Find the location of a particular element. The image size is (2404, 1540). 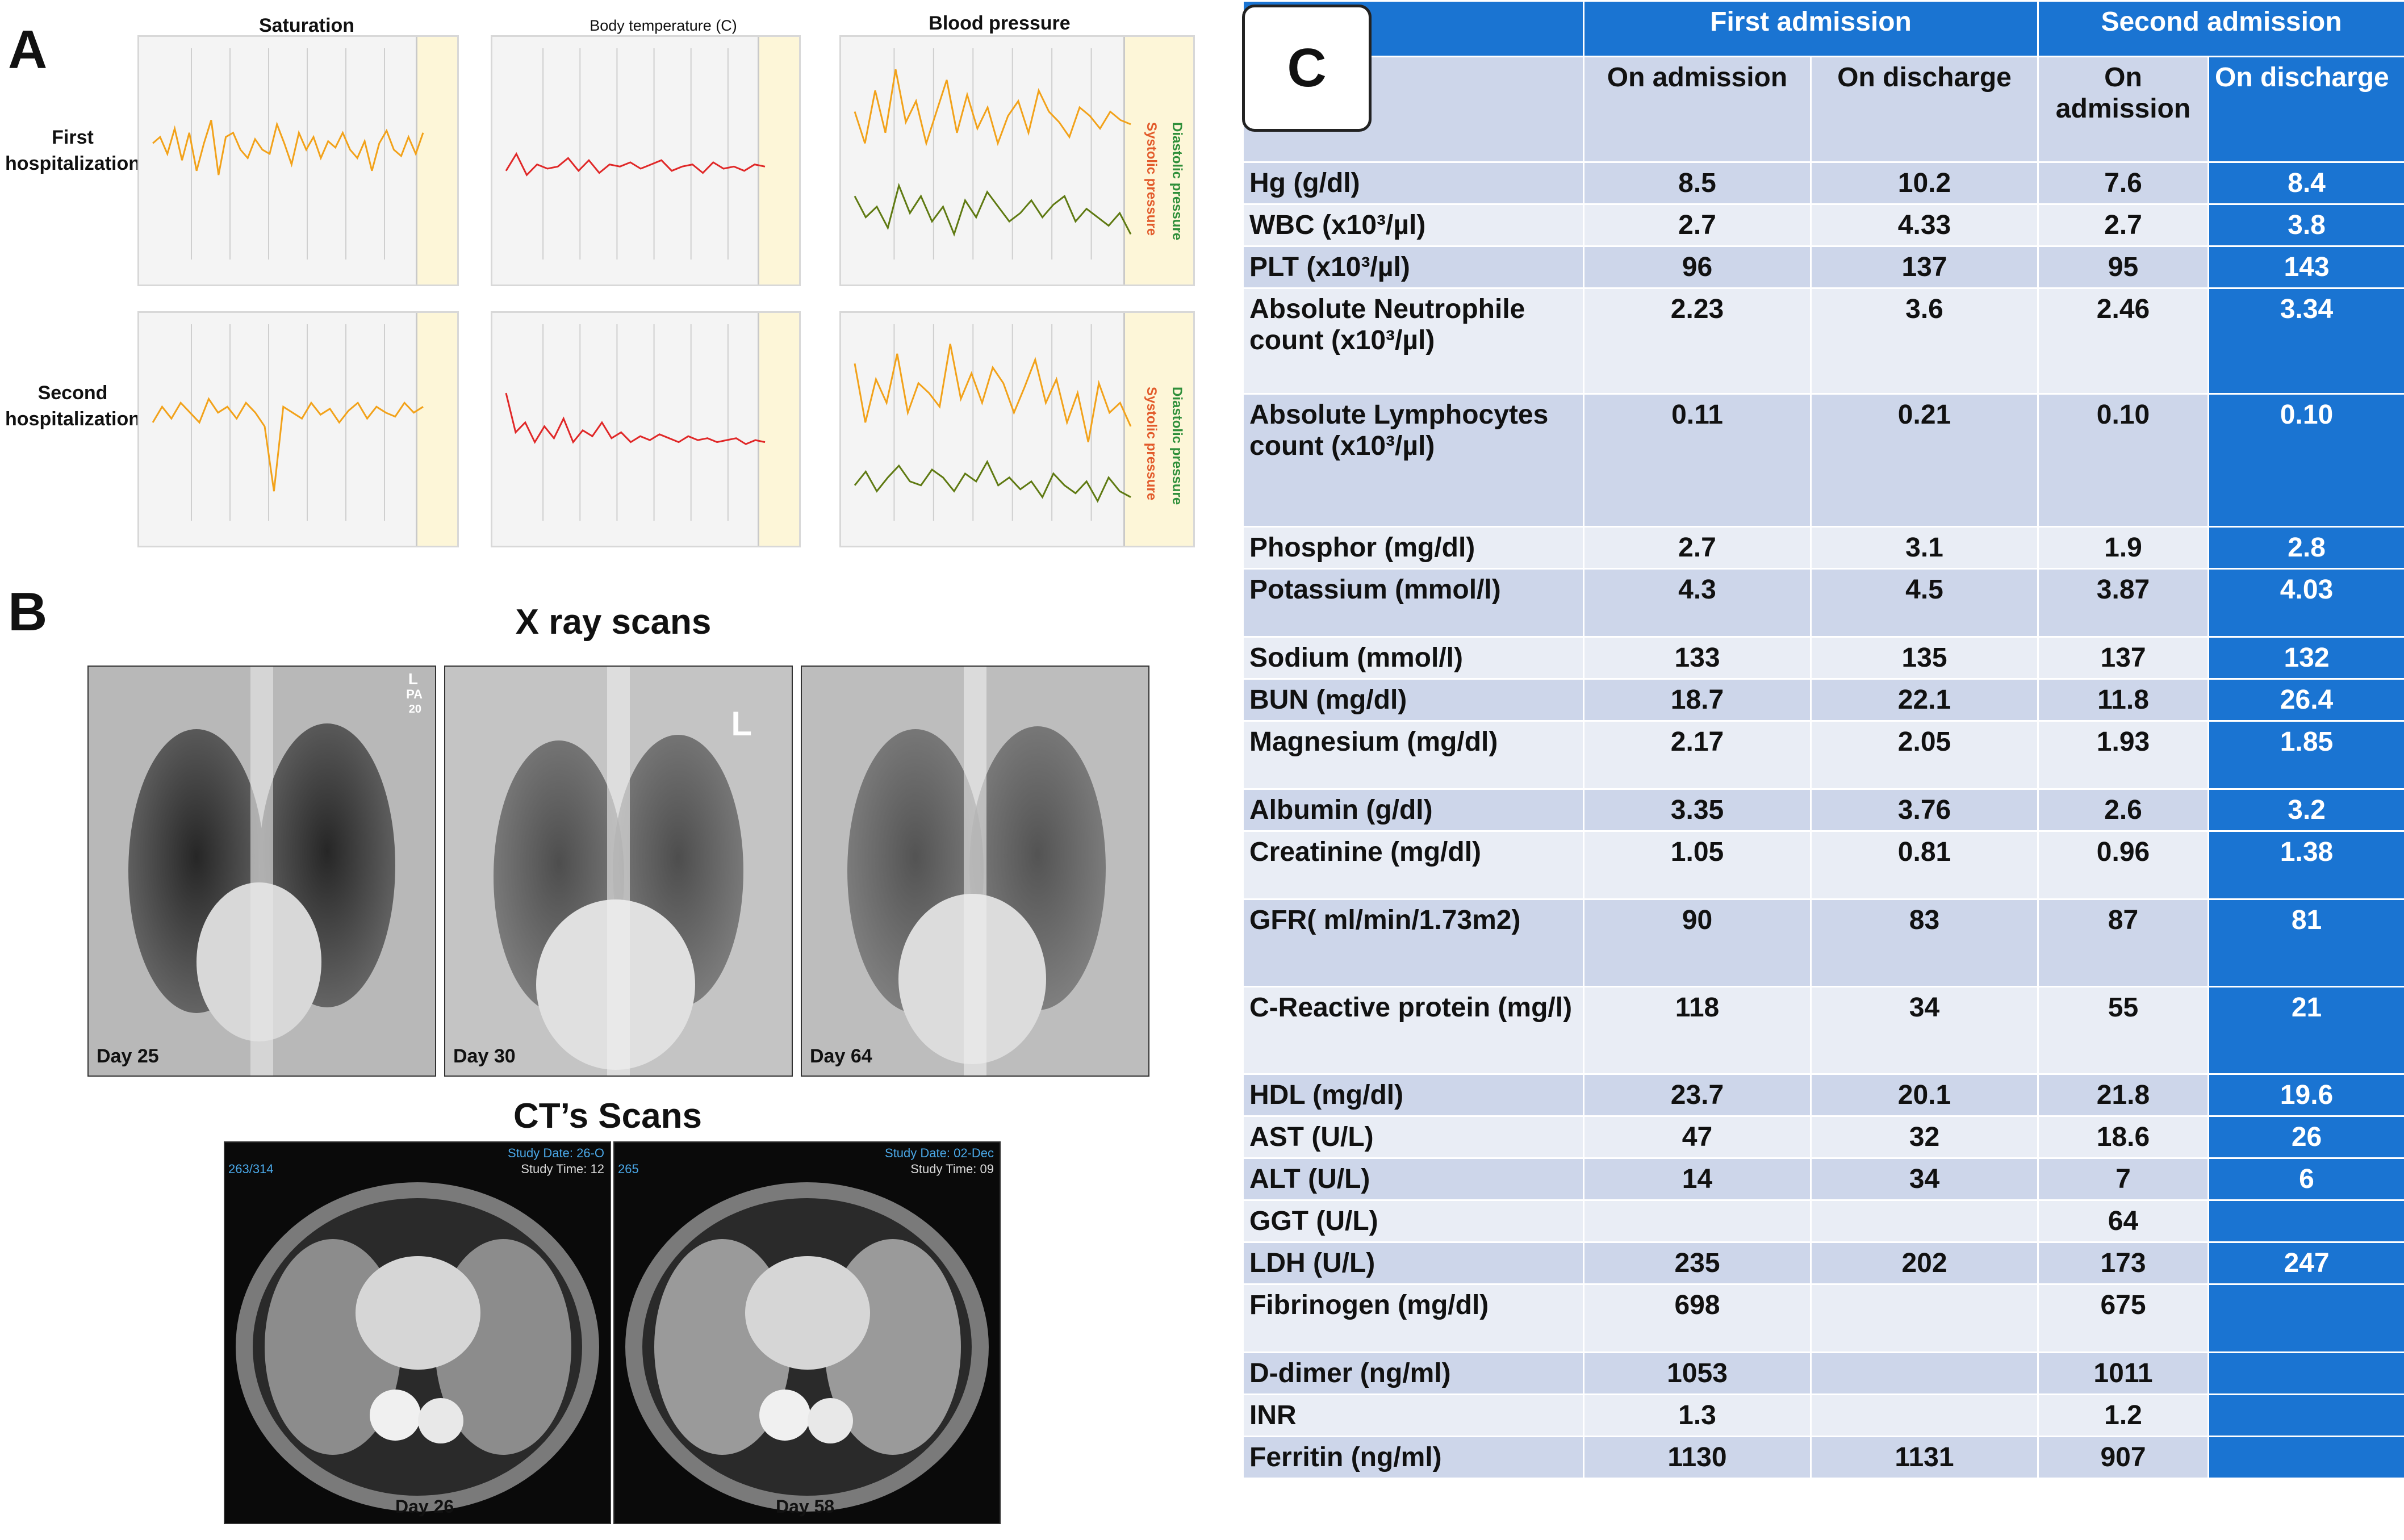

ct-series: 263/314 is located at coordinates (251, 1169).